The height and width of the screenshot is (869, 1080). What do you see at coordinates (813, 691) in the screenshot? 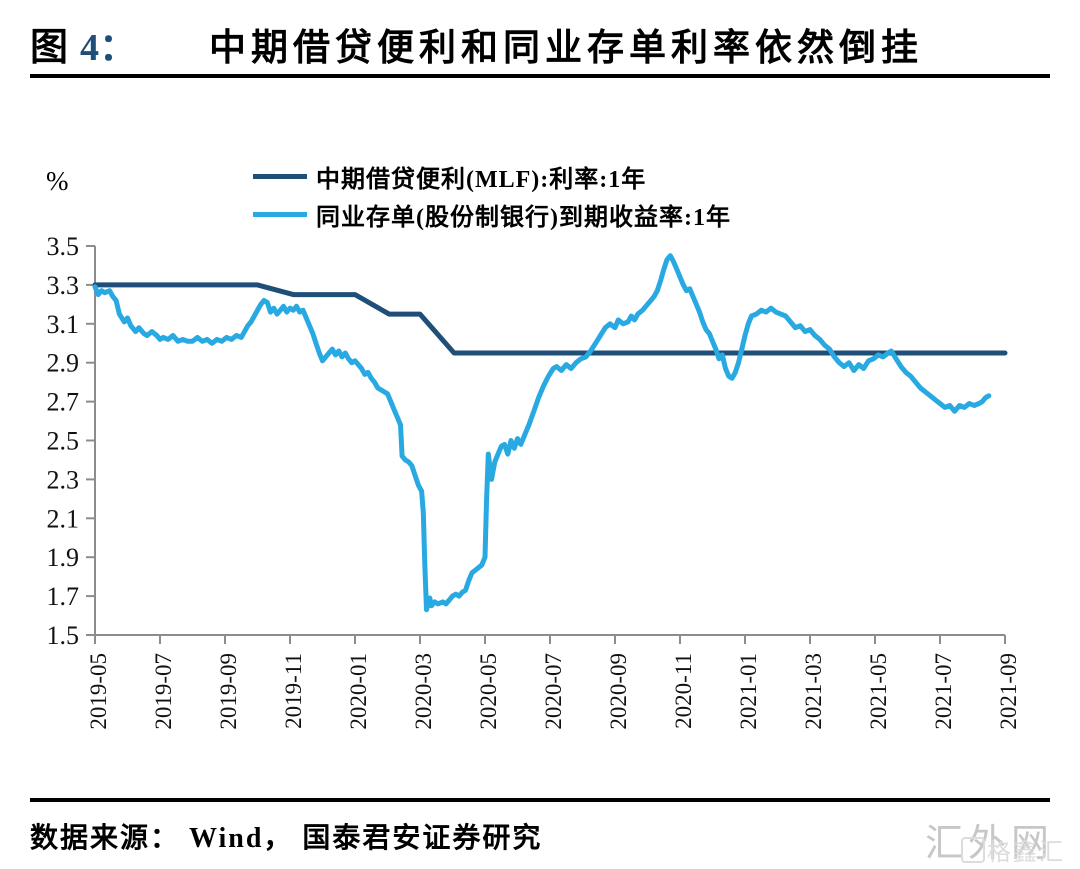
I see `x-tick-label: 2021-03` at bounding box center [813, 691].